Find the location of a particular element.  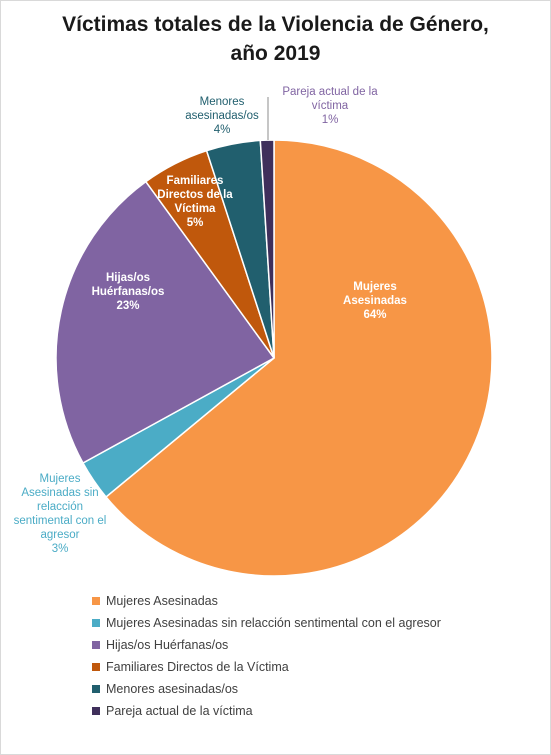

legend-item-4: Familiares Directos de la Víctima is located at coordinates (266, 667).